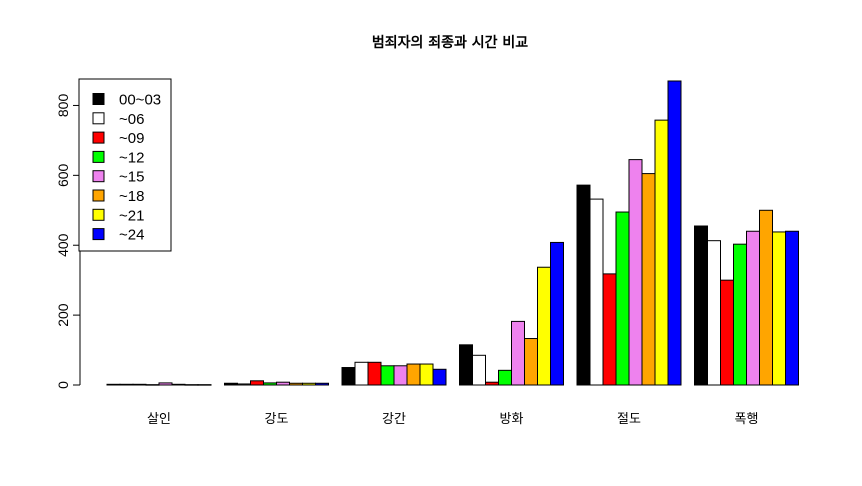 The width and height of the screenshot is (862, 486). Describe the element at coordinates (131, 235) in the screenshot. I see `legend-label: ~24` at that location.